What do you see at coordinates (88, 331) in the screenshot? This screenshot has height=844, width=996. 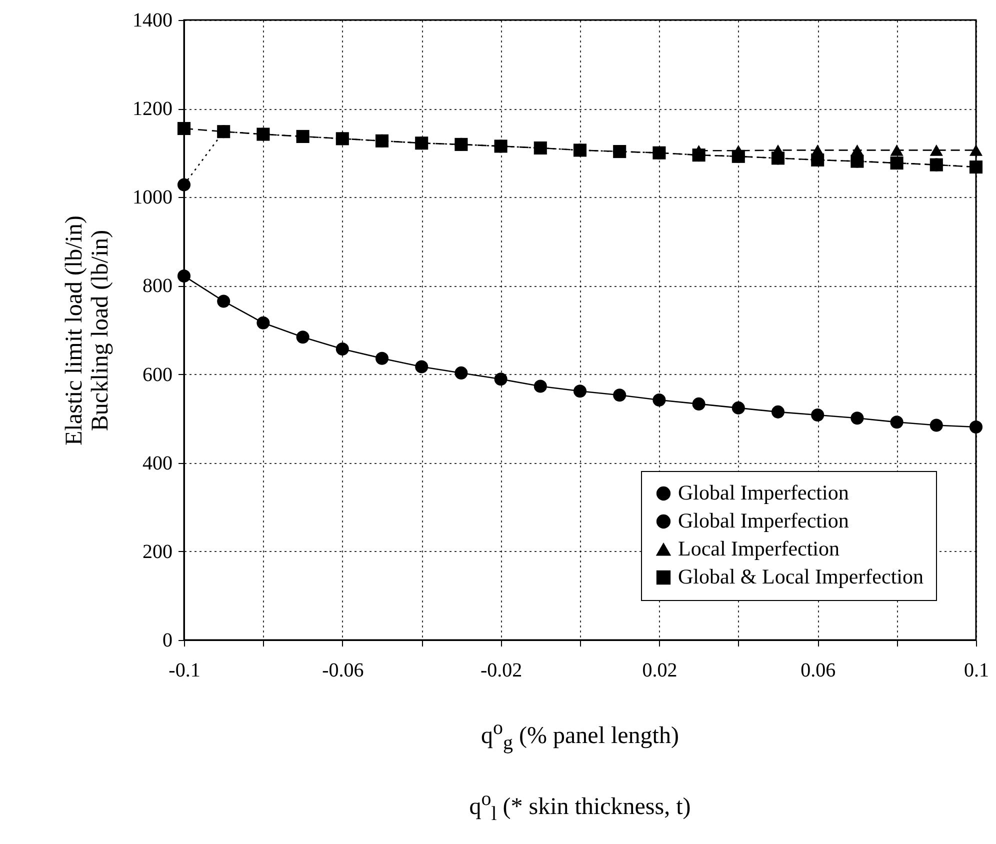 I see `y-axis-title: Elastic limit load (lb/in) Buckling load (lb/in)` at bounding box center [88, 331].